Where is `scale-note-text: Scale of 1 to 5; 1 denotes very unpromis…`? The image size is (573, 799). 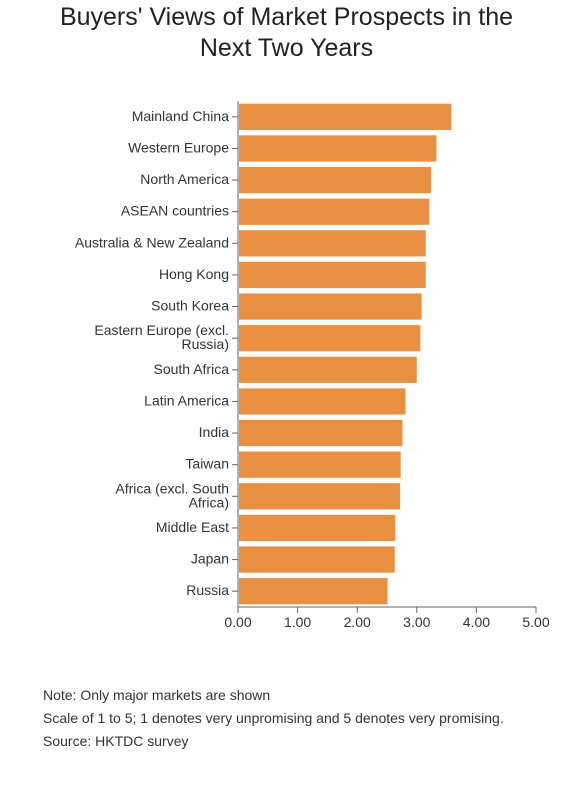
scale-note-text: Scale of 1 to 5; 1 denotes very unpromis… is located at coordinates (273, 718).